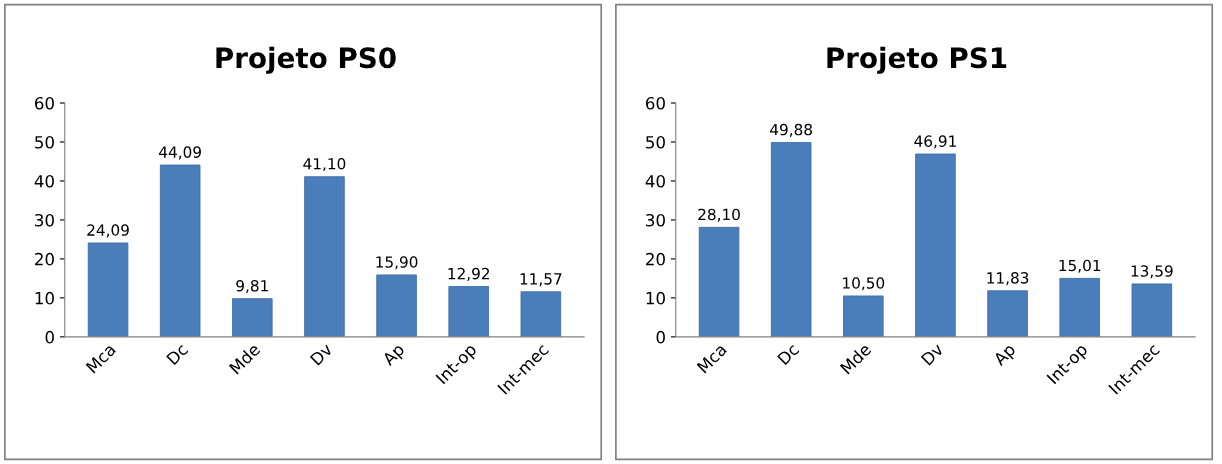 This screenshot has width=1222, height=464. I want to click on data-label: 10,50, so click(864, 284).